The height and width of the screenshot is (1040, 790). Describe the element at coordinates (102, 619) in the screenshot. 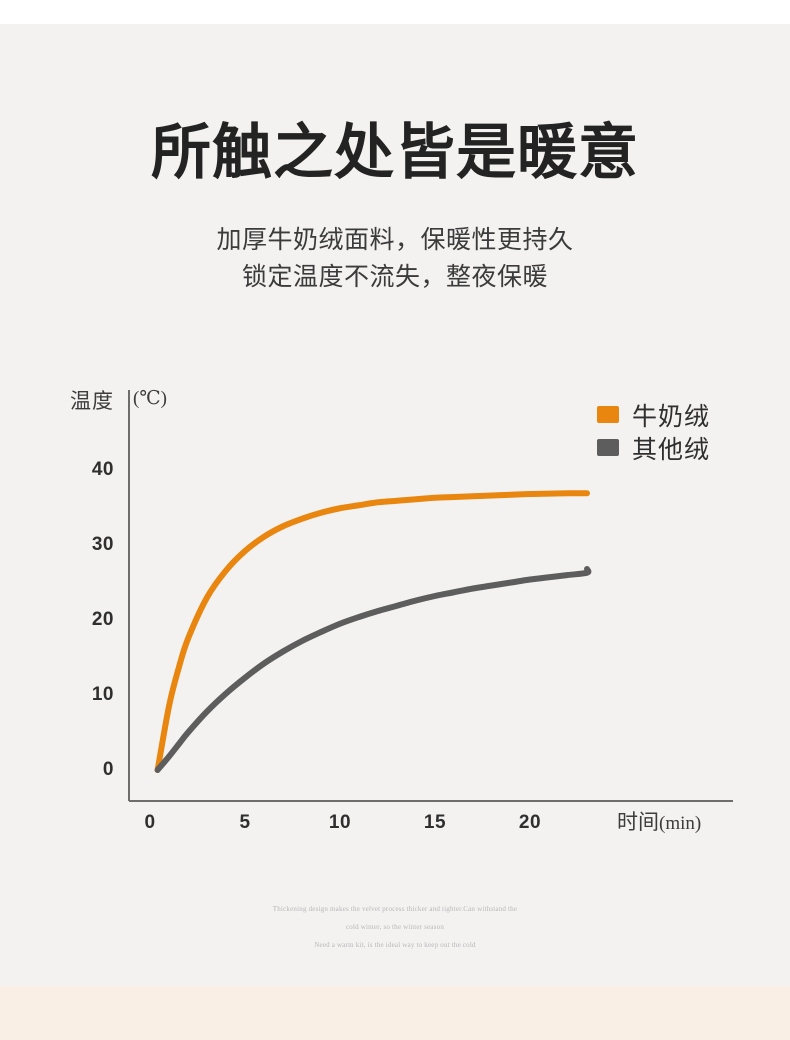

I see `y-tick-label: 20` at that location.